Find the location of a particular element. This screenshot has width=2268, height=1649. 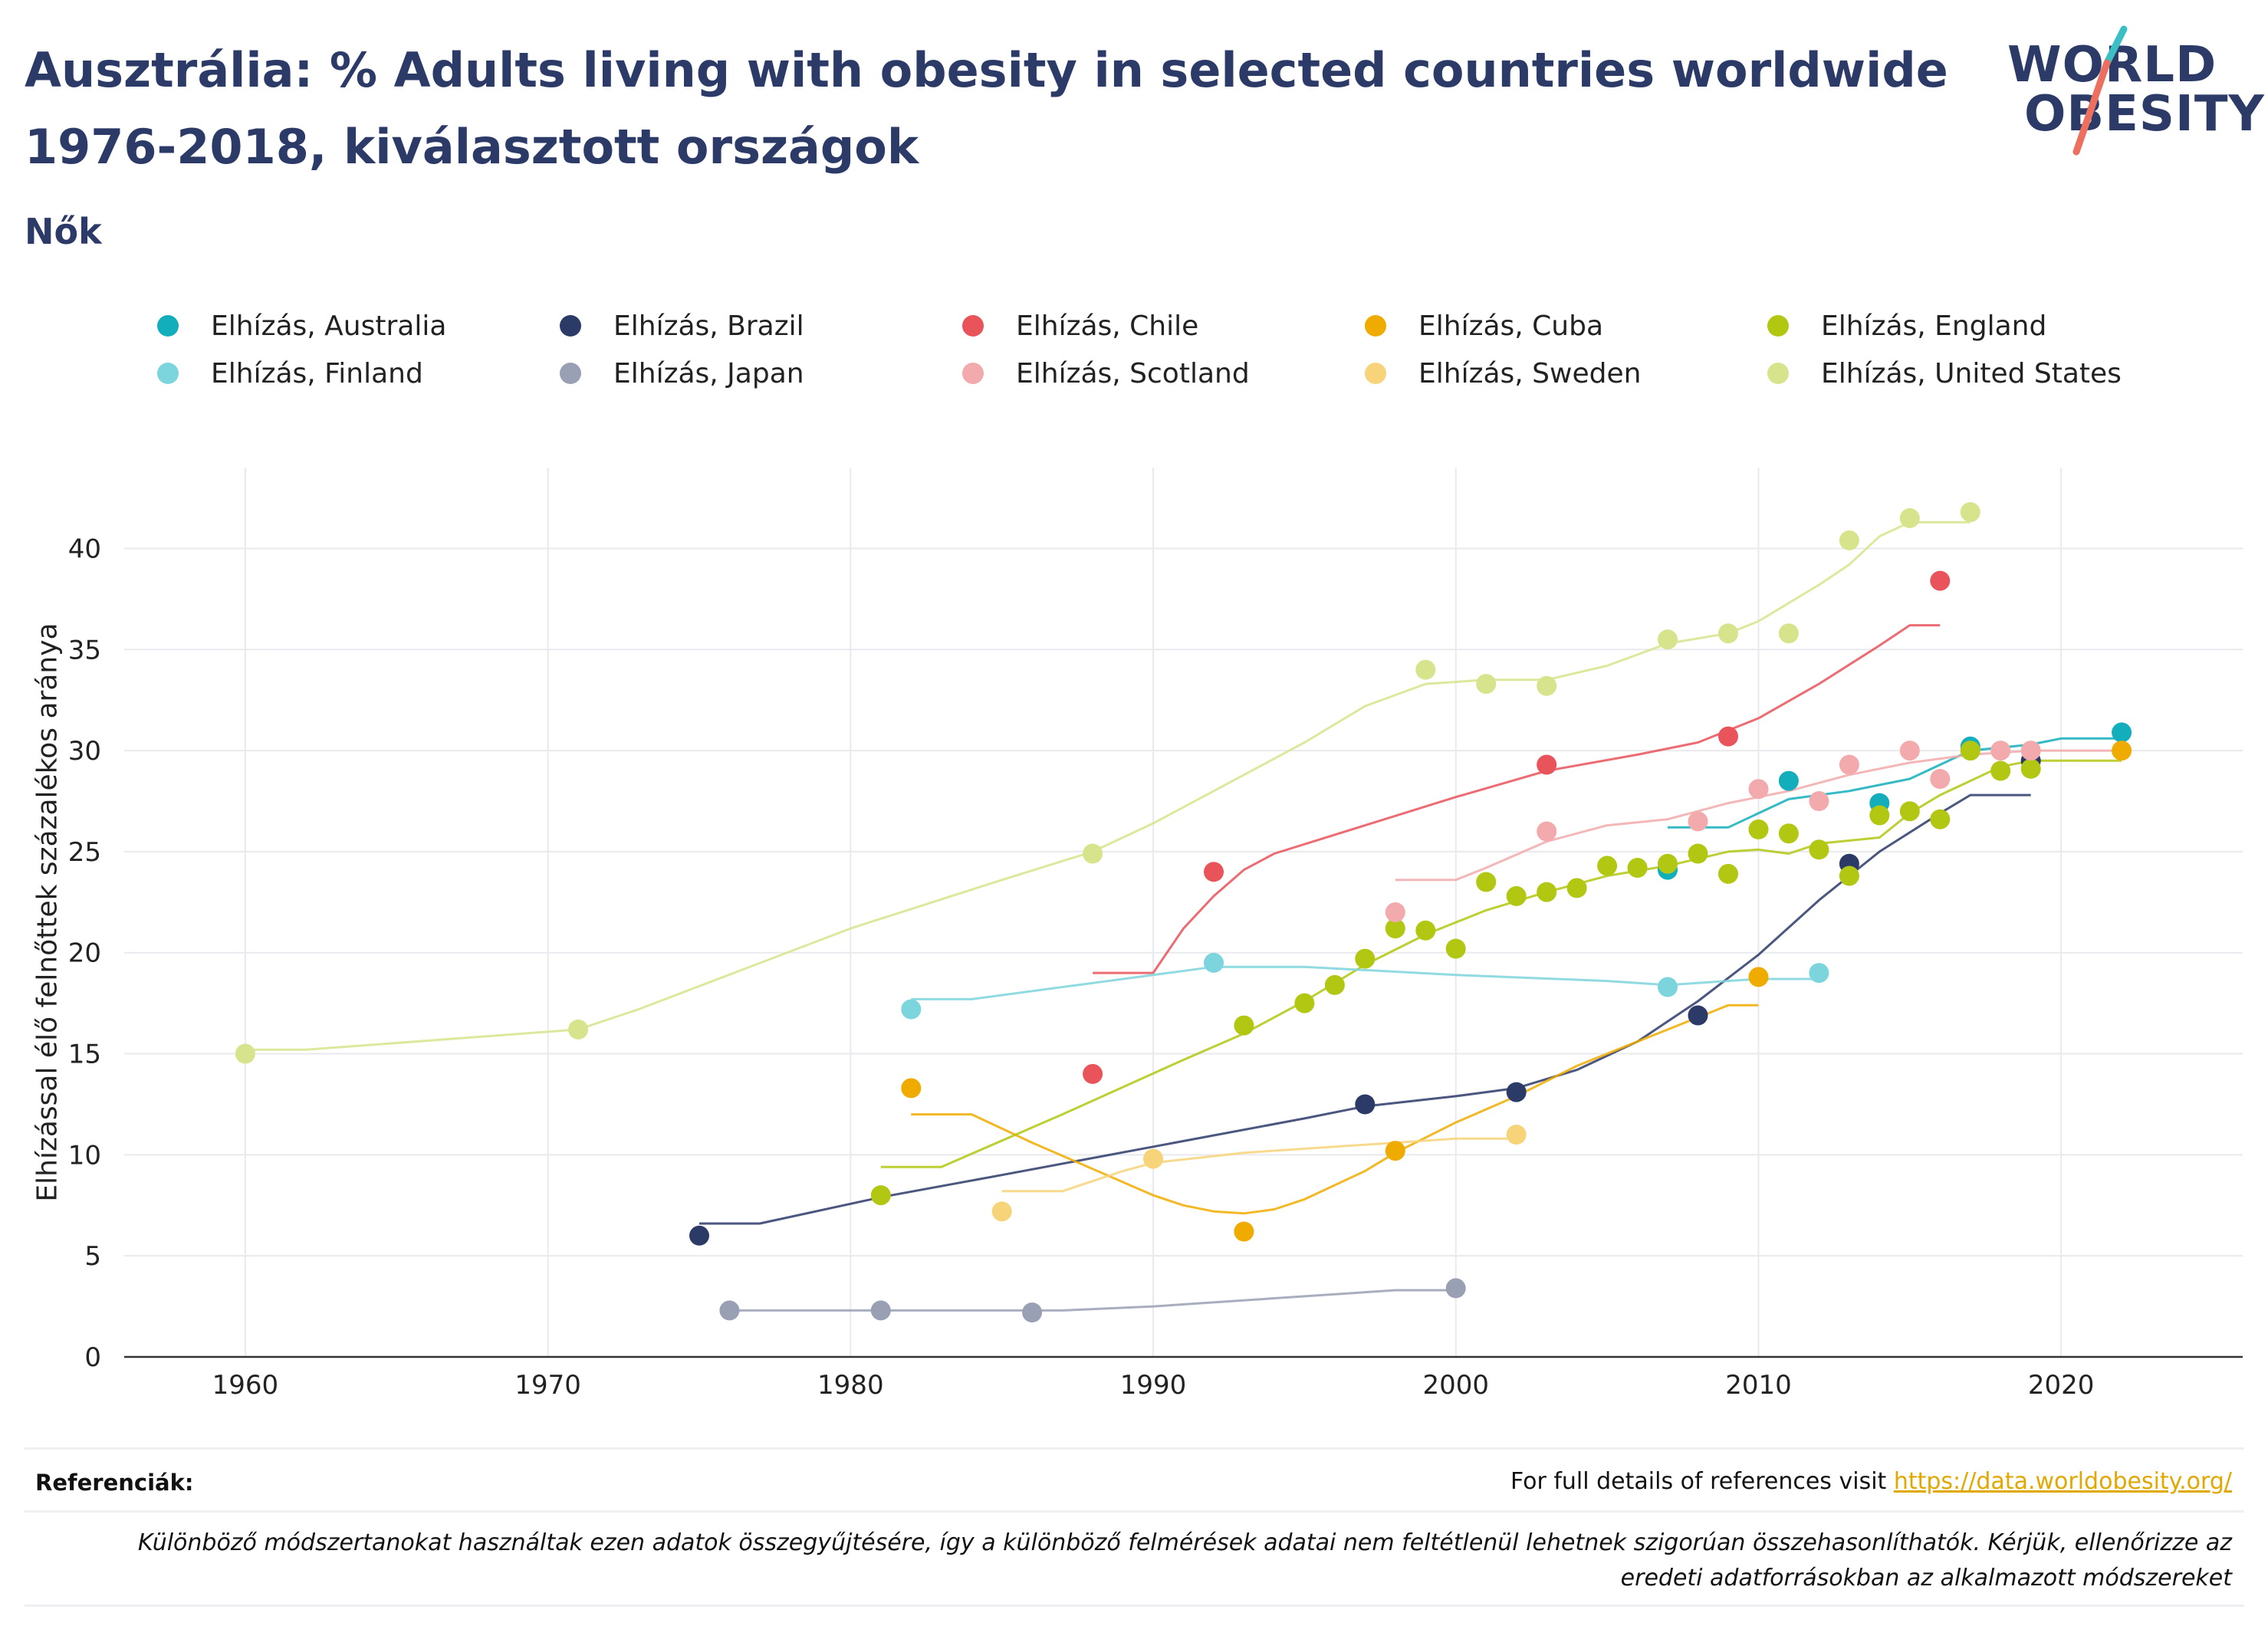

legend-label: Elhízás, Australia is located at coordinates (329, 326).